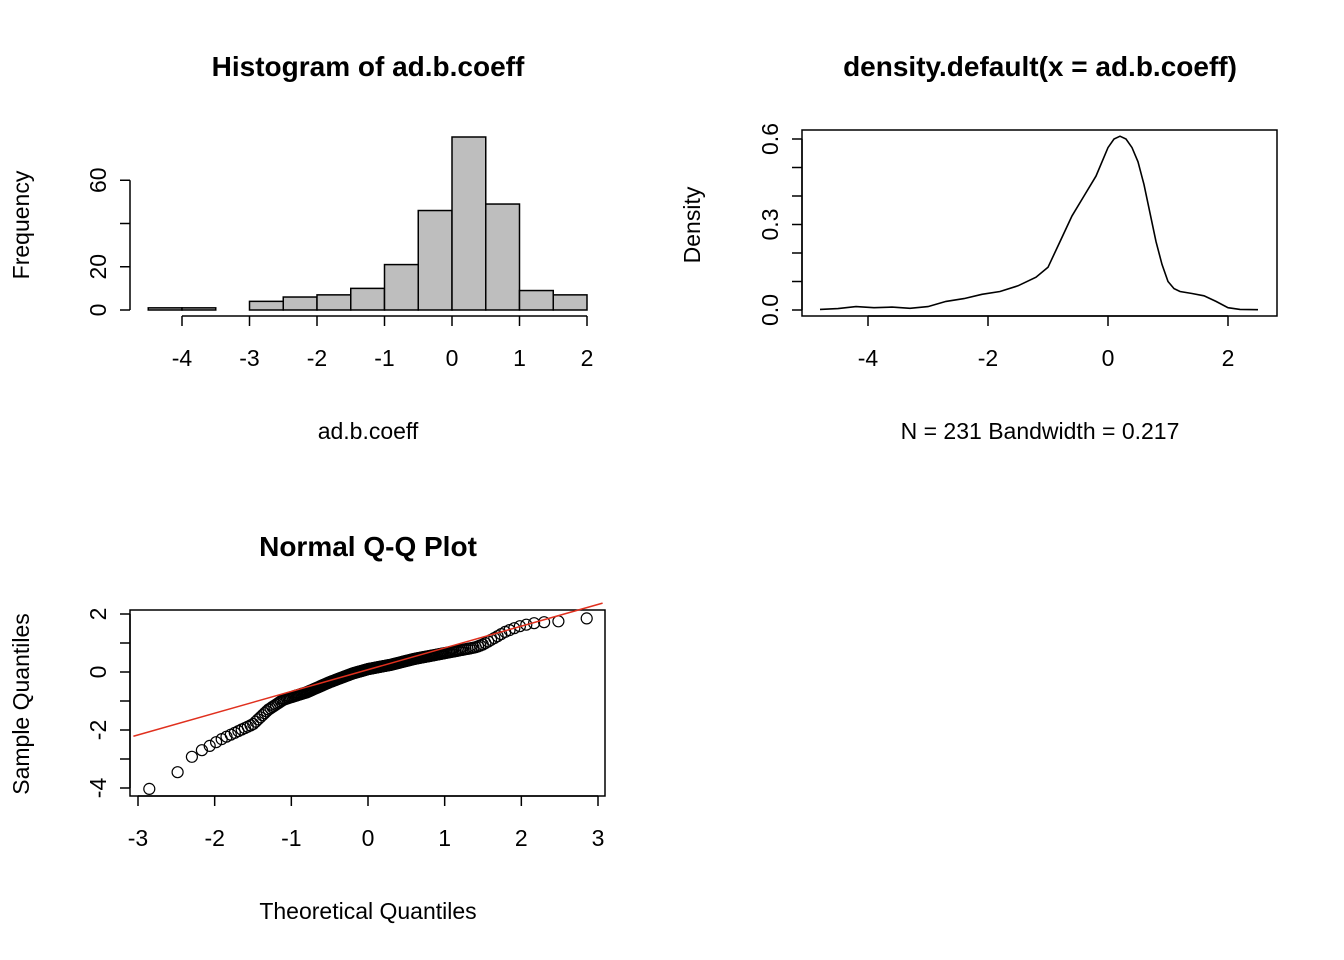 Image resolution: width=1344 pixels, height=960 pixels. I want to click on density-x-tick-label: -2, so click(988, 358).